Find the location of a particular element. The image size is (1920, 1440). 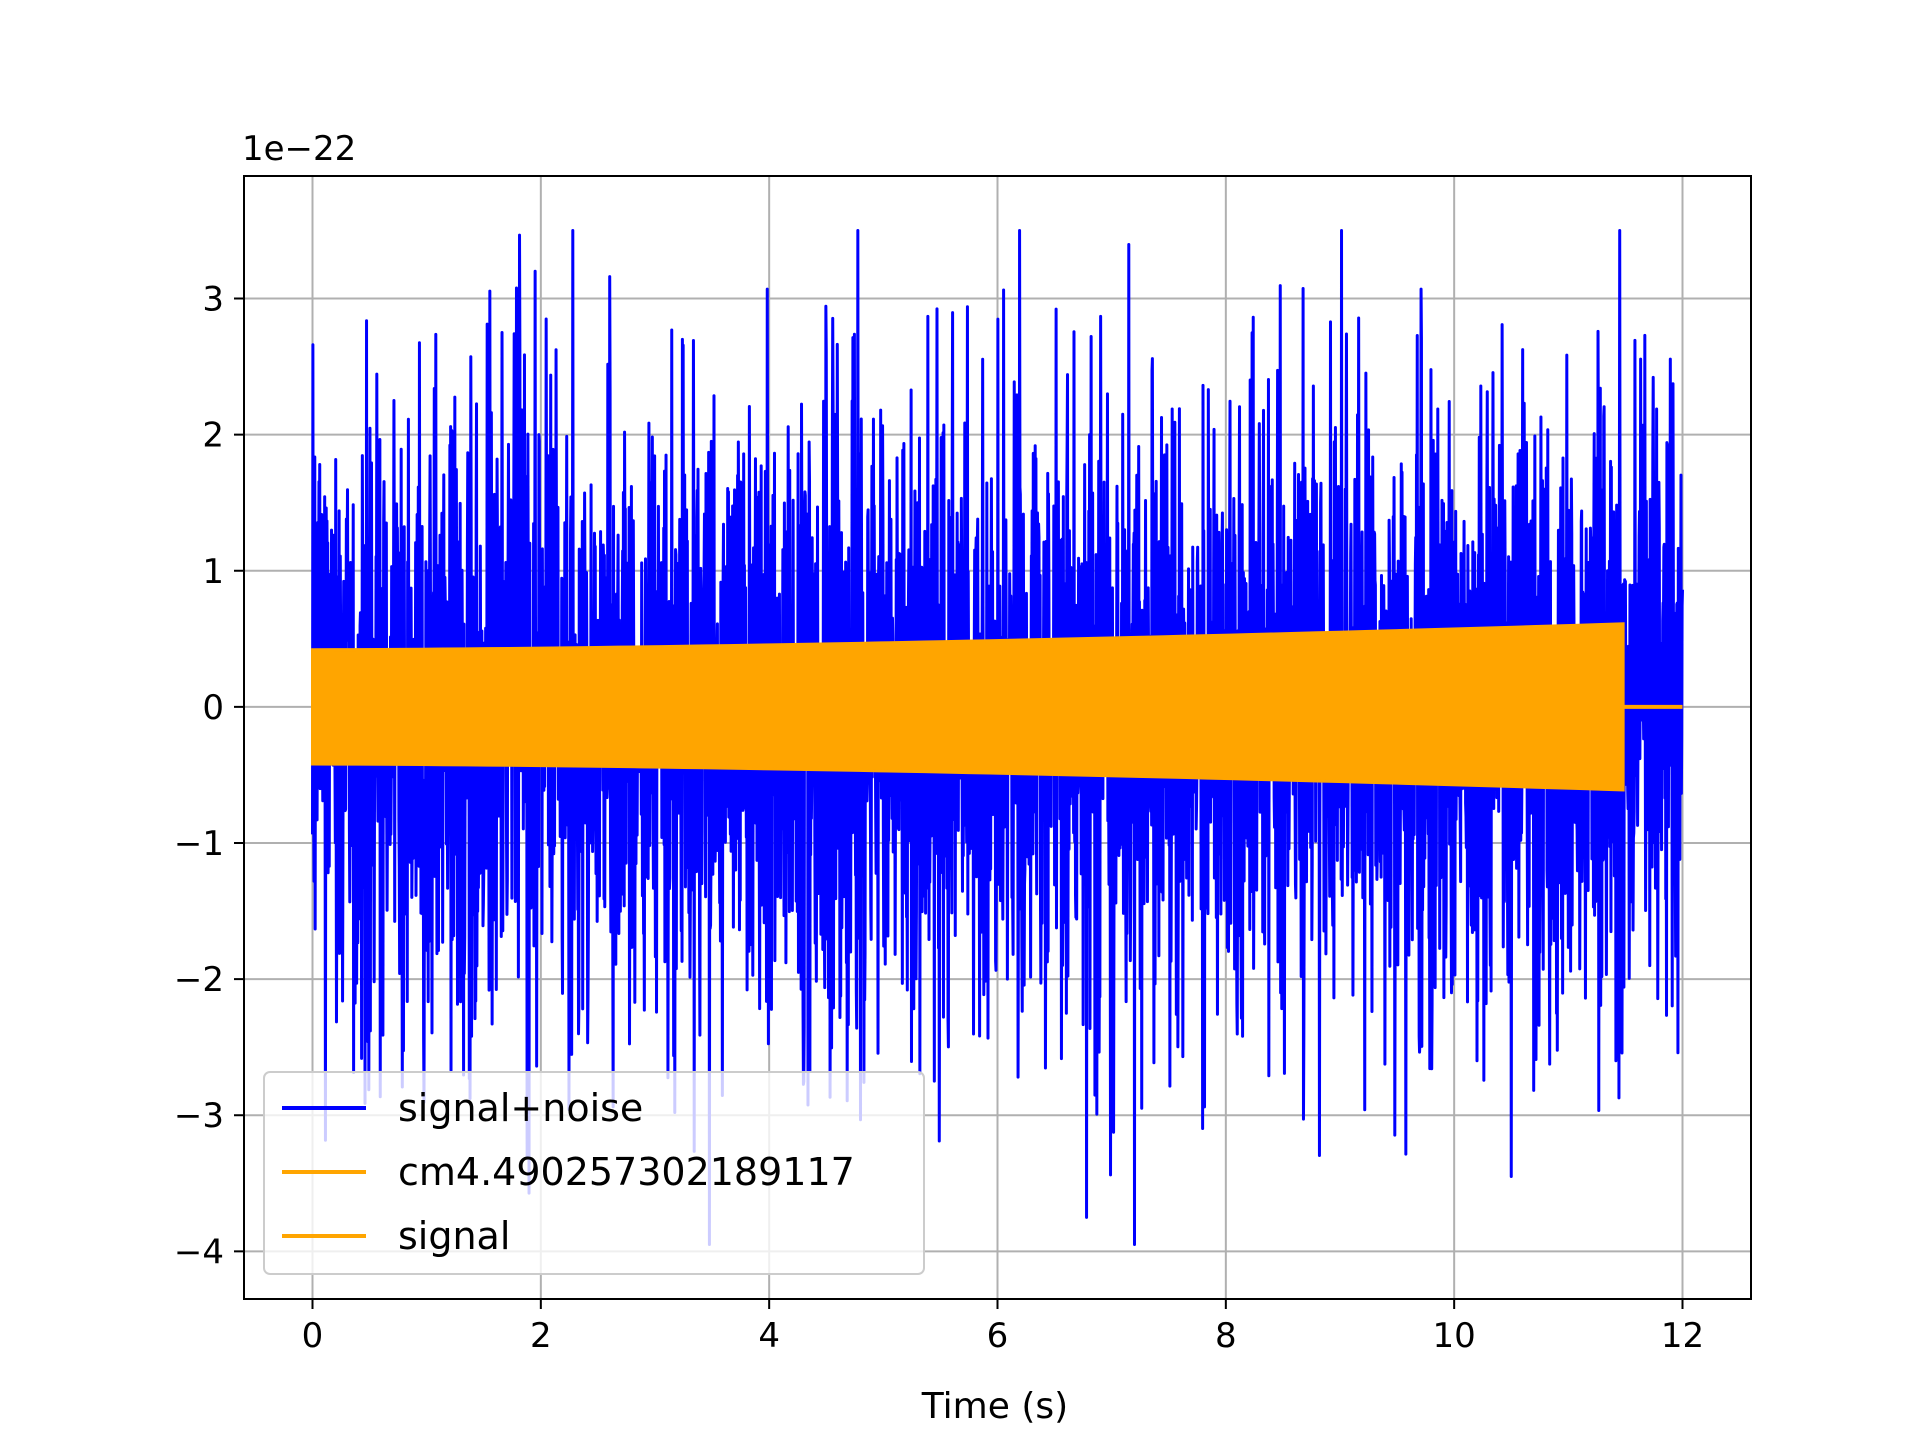

y-tick-label-1: −3 is located at coordinates (199, 1116).